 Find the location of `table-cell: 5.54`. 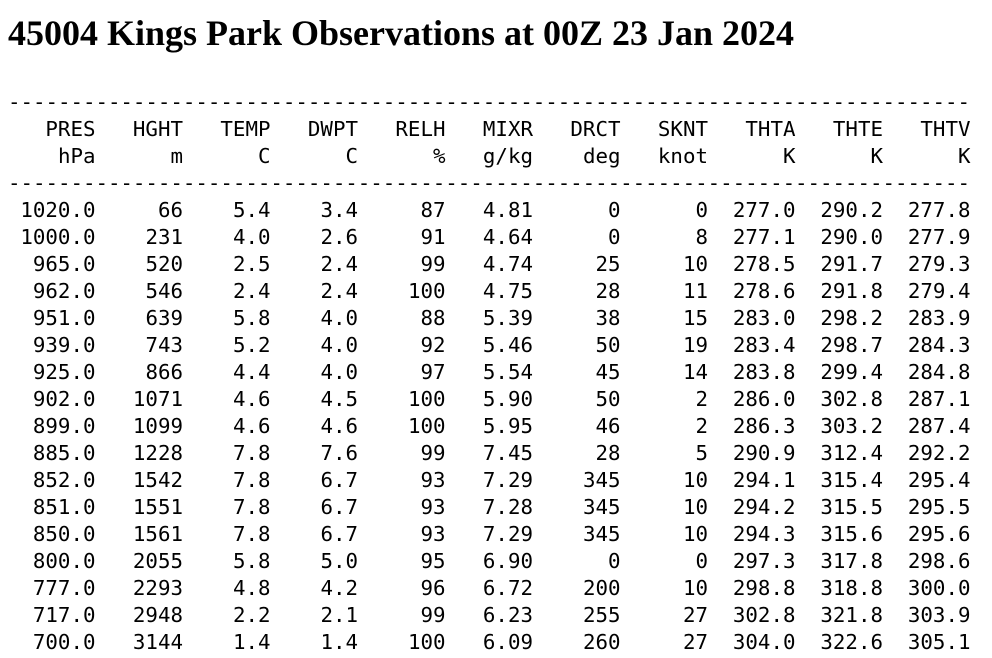

table-cell: 5.54 is located at coordinates (508, 372).